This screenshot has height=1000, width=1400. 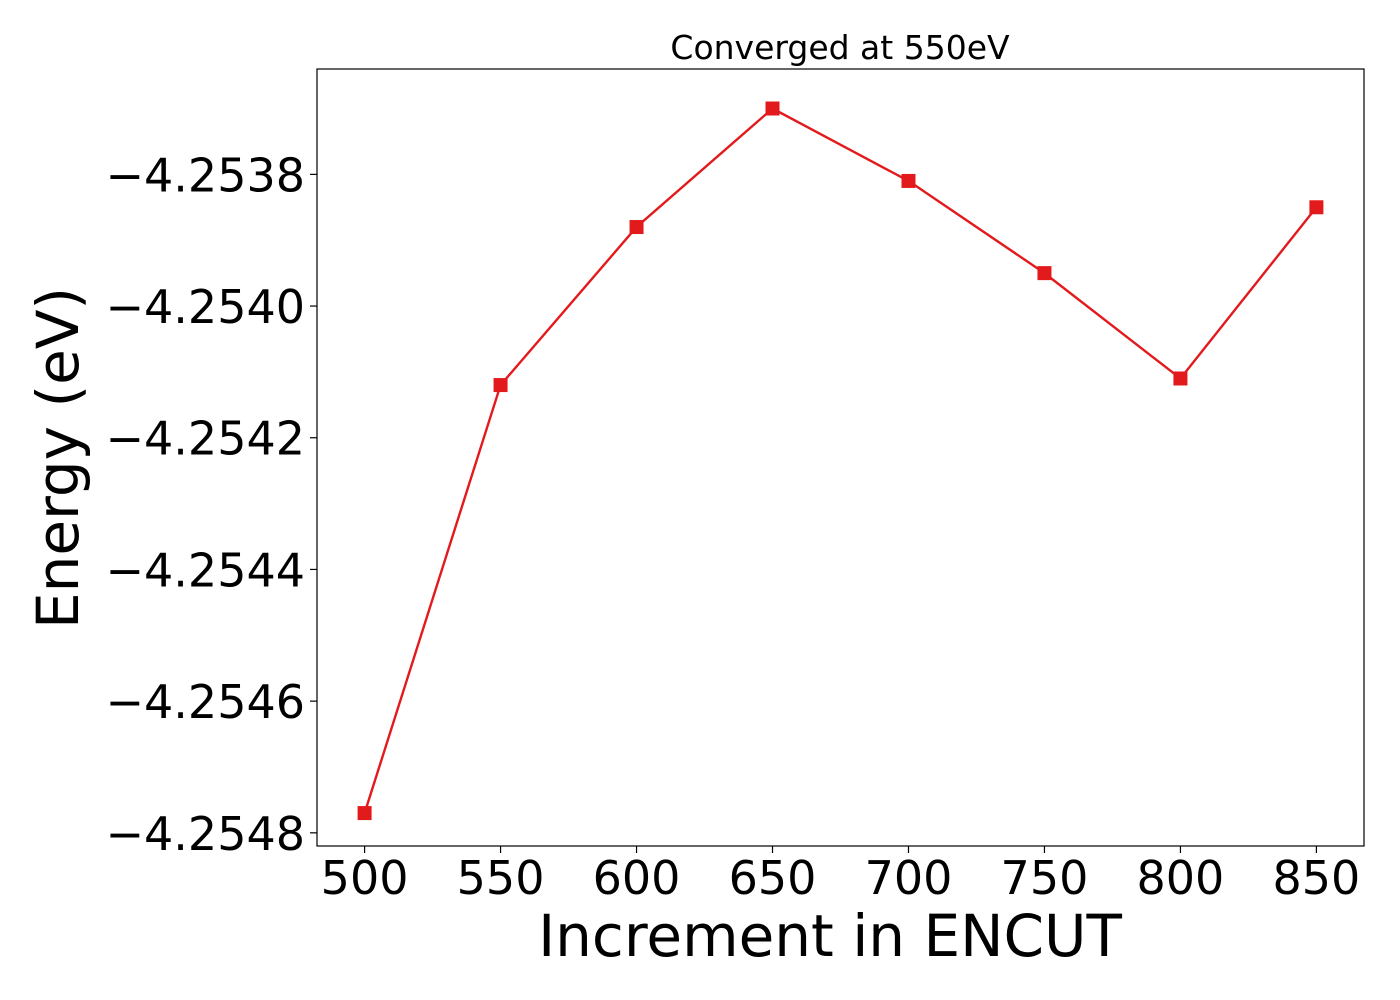 What do you see at coordinates (840, 47) in the screenshot?
I see `chart-title: Converged at 550eV` at bounding box center [840, 47].